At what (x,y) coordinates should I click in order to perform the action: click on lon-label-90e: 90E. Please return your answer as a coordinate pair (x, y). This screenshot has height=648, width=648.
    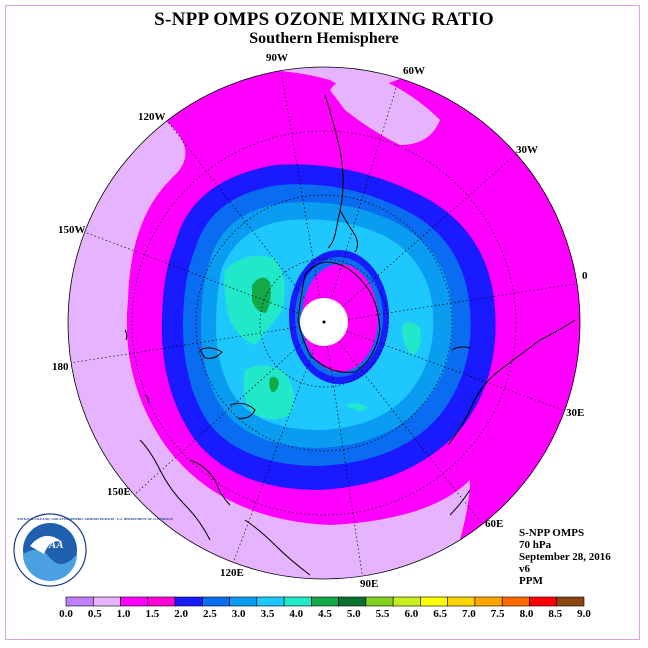
    Looking at the image, I should click on (369, 584).